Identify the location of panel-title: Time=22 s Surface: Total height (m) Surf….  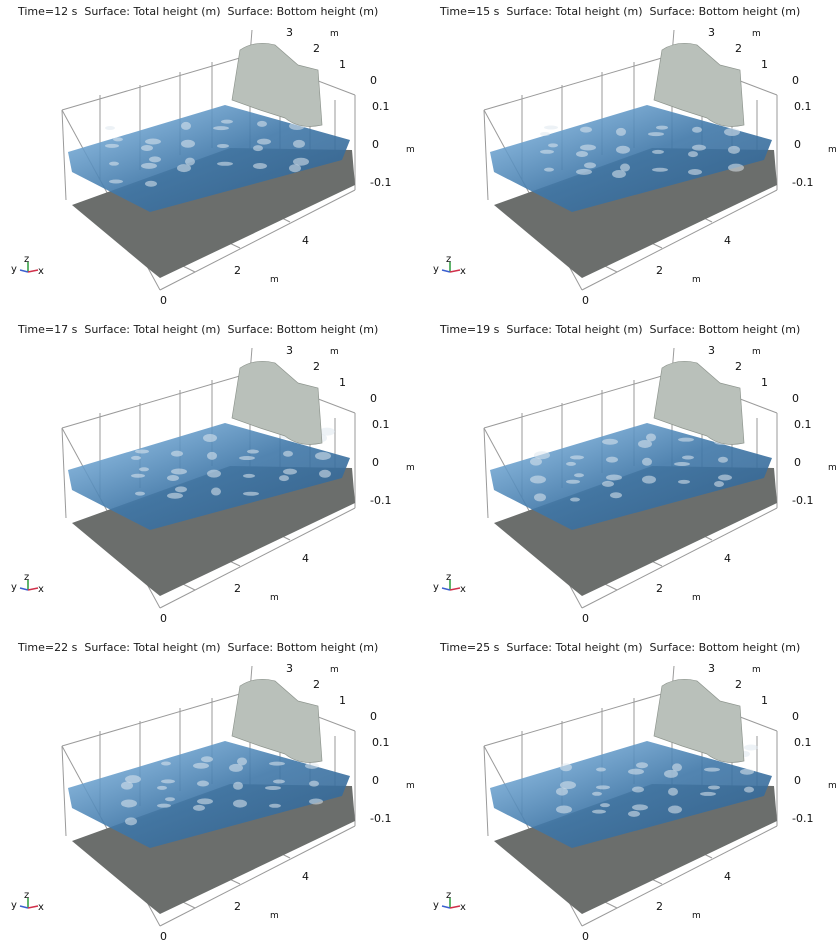
(198, 647).